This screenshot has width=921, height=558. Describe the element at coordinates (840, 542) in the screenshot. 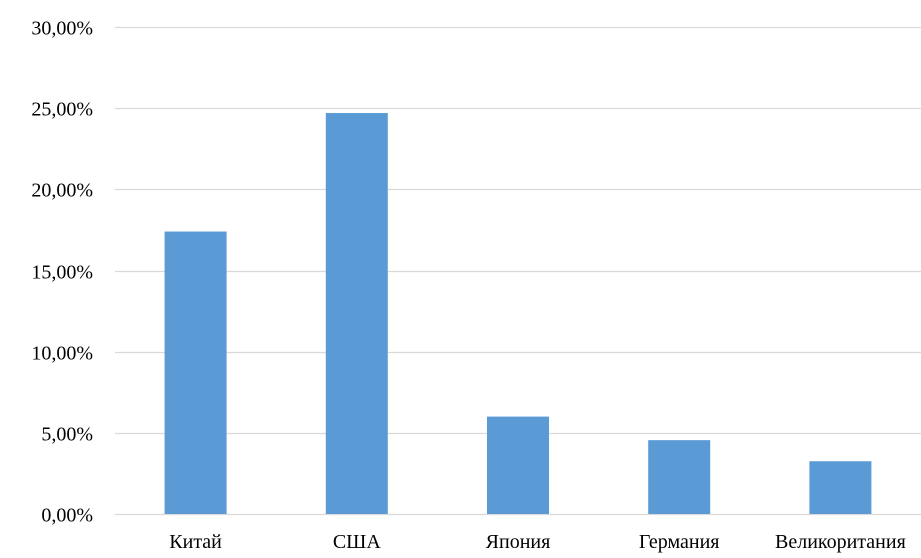

I see `x-tick-label: Великоритания` at that location.